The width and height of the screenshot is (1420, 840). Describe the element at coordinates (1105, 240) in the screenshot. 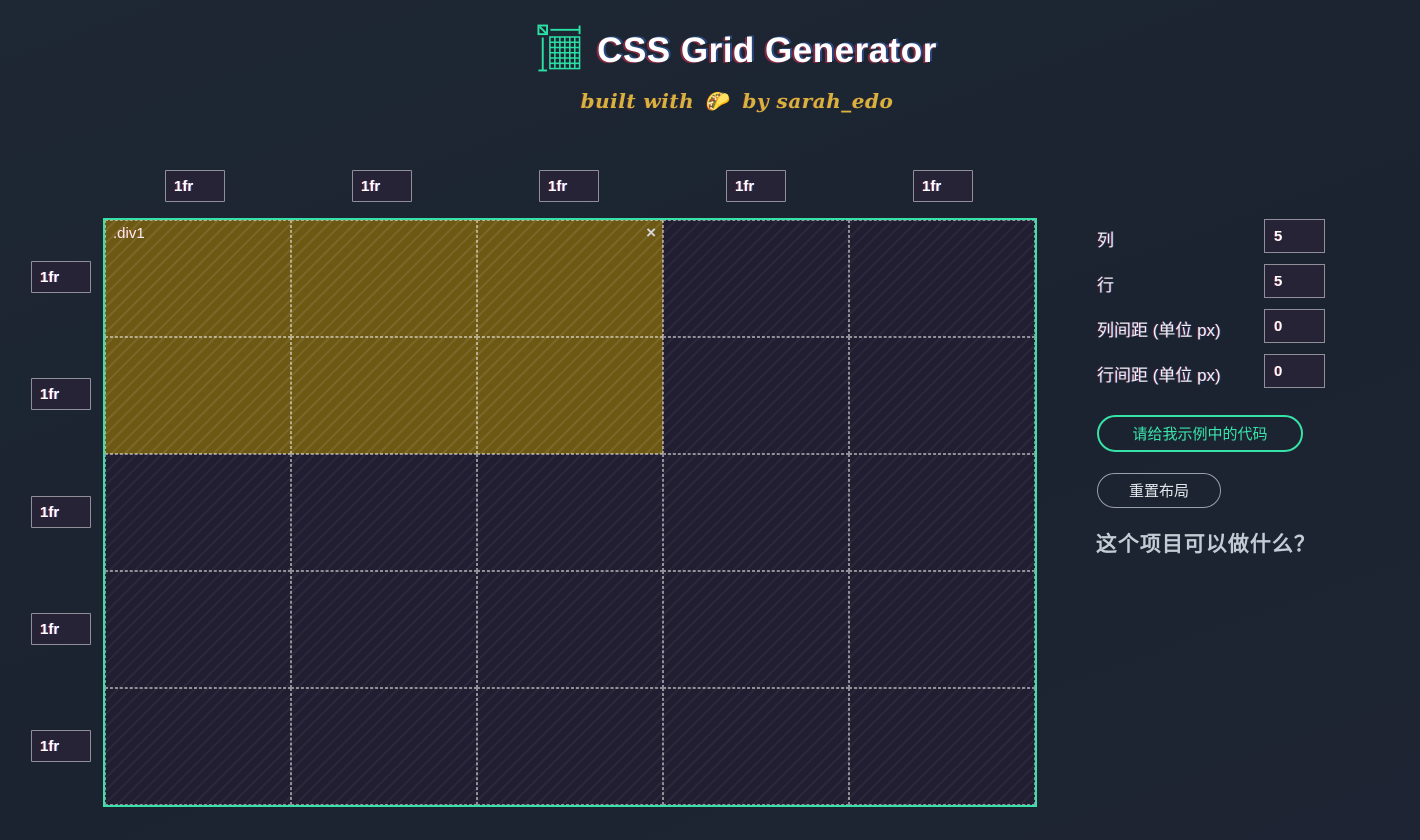

I see `columns-label: 列` at that location.